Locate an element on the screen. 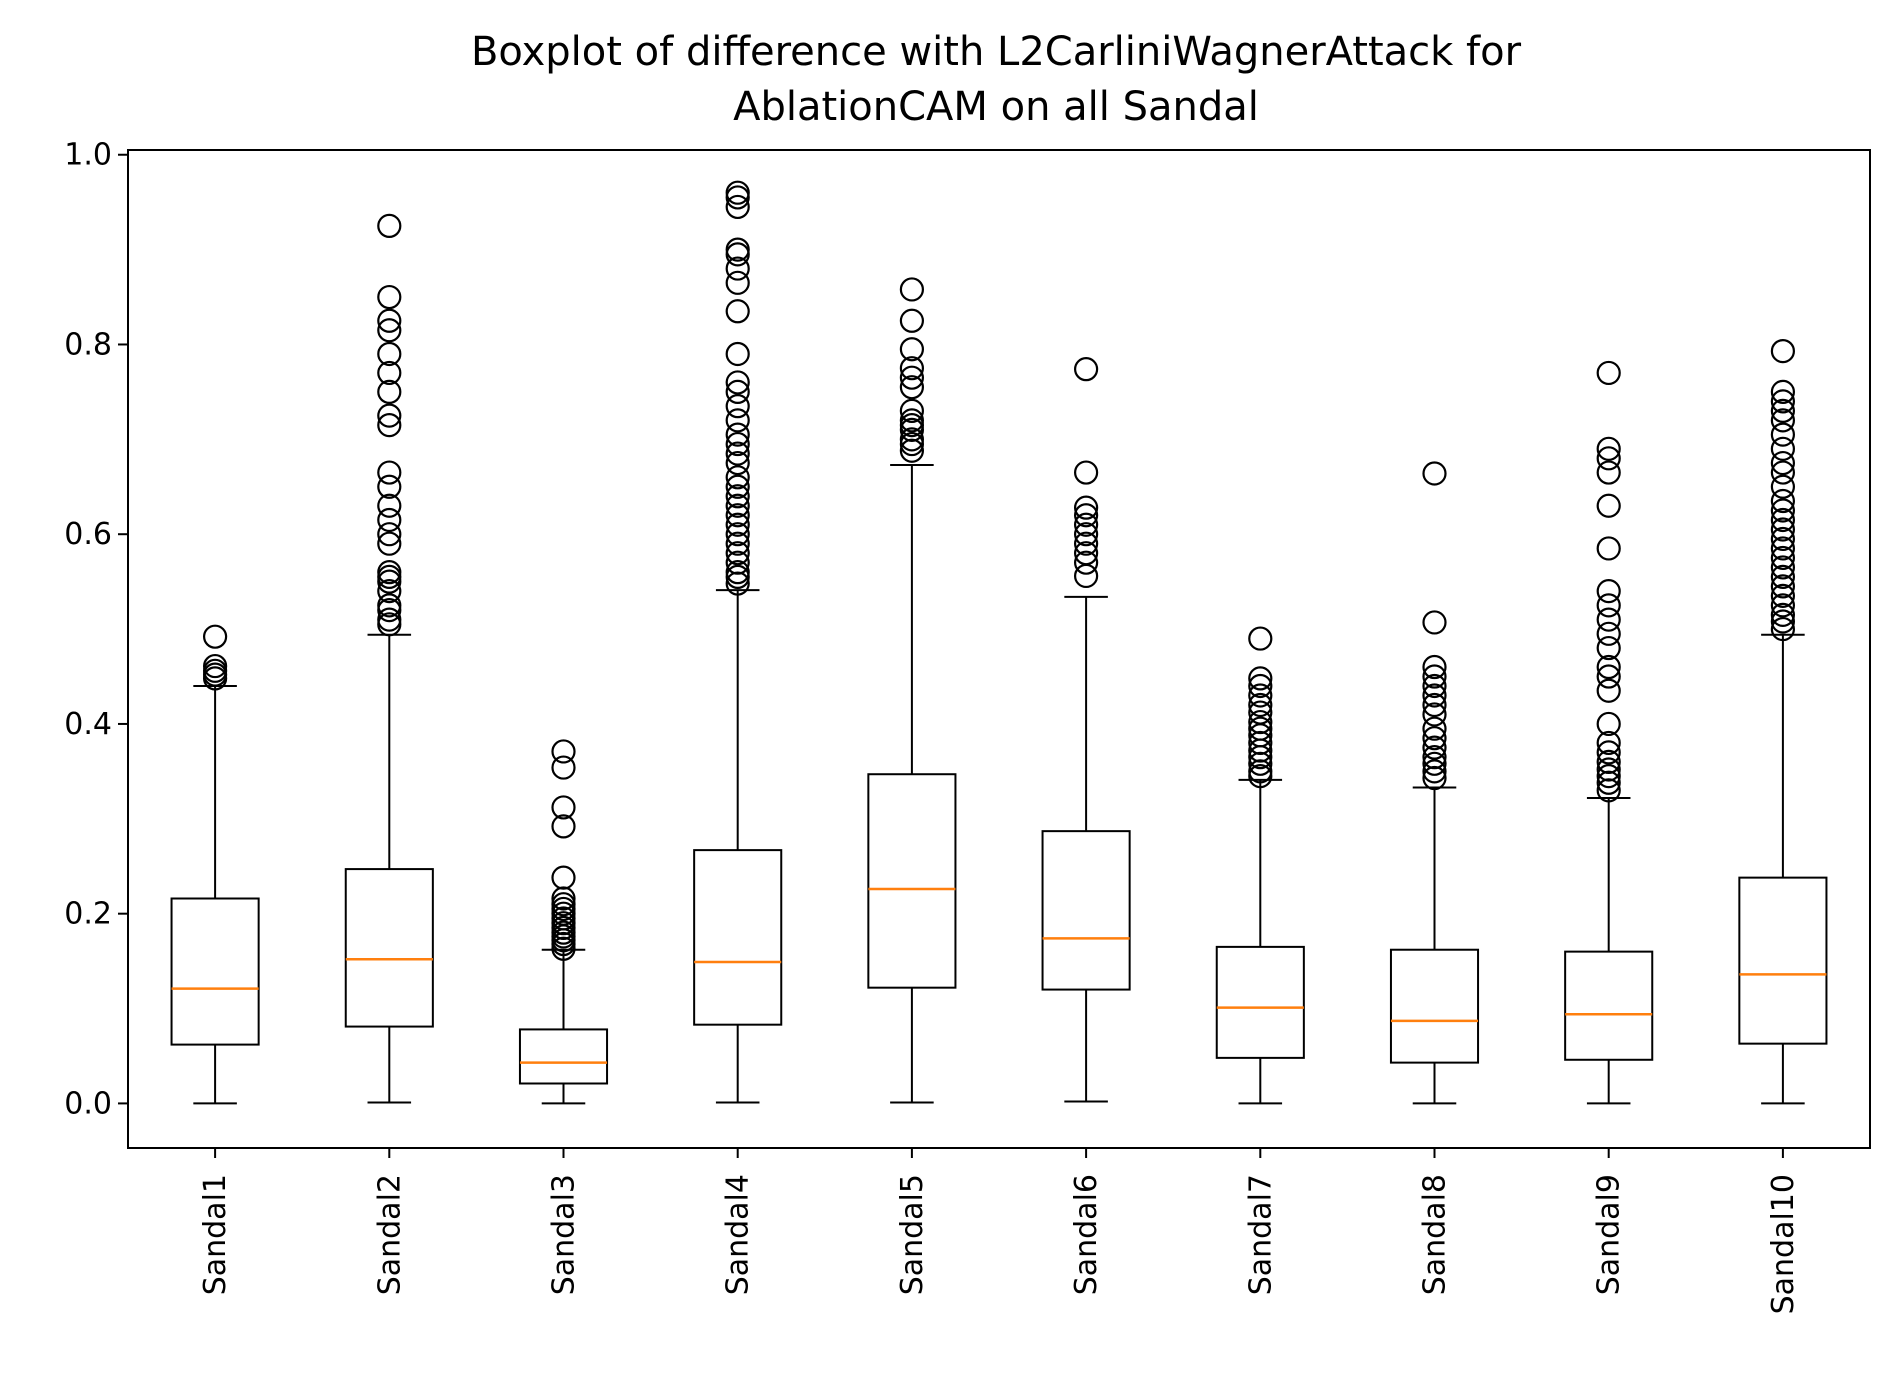 The width and height of the screenshot is (1890, 1398). y-tick-label: 1.0 is located at coordinates (88, 155).